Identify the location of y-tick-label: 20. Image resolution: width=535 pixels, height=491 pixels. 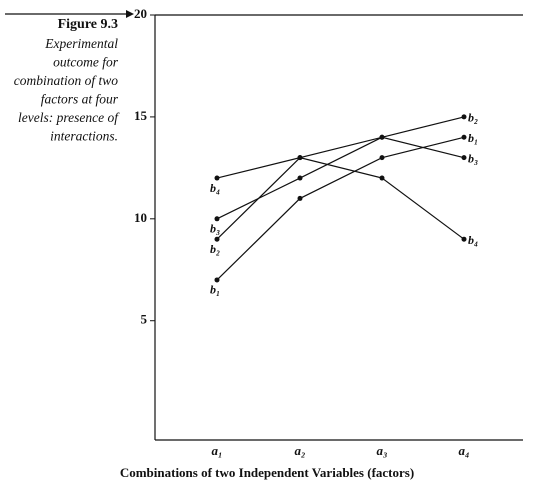
(140, 13).